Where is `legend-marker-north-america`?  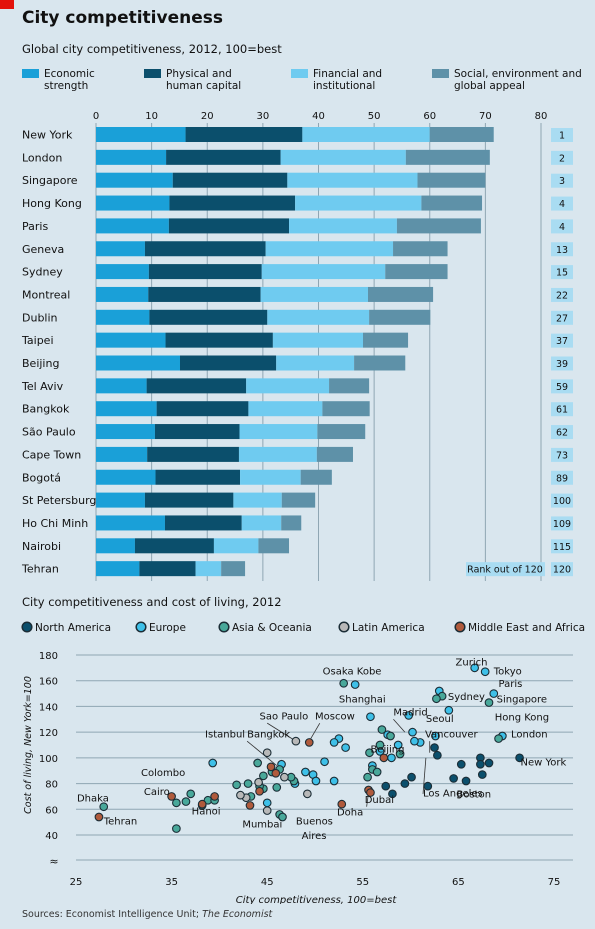 legend-marker-north-america is located at coordinates (27, 627).